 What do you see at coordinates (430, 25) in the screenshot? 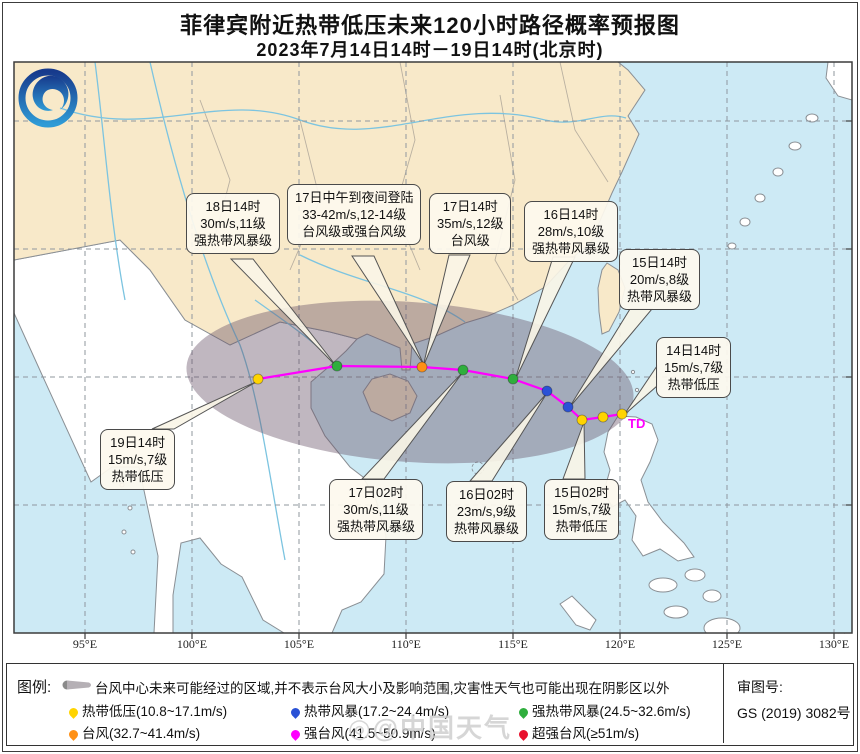
I see `page-title: 菲律宾附近热带低压未来120小时路径概率预报图` at bounding box center [430, 25].